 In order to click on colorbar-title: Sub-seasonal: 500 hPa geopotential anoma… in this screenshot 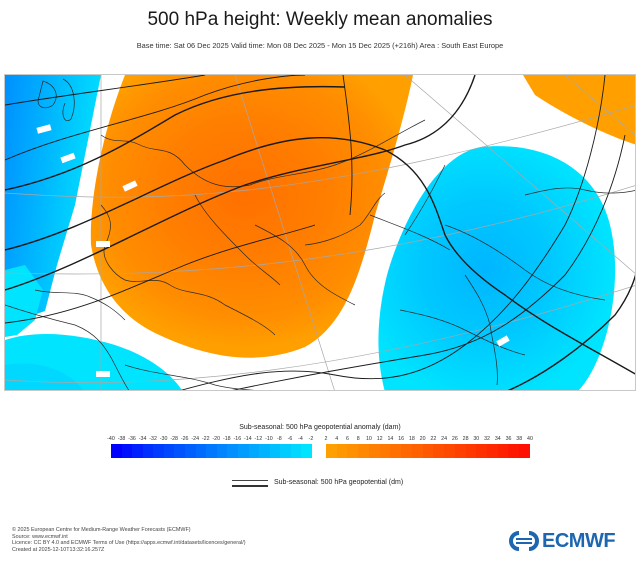, I will do `click(320, 427)`.